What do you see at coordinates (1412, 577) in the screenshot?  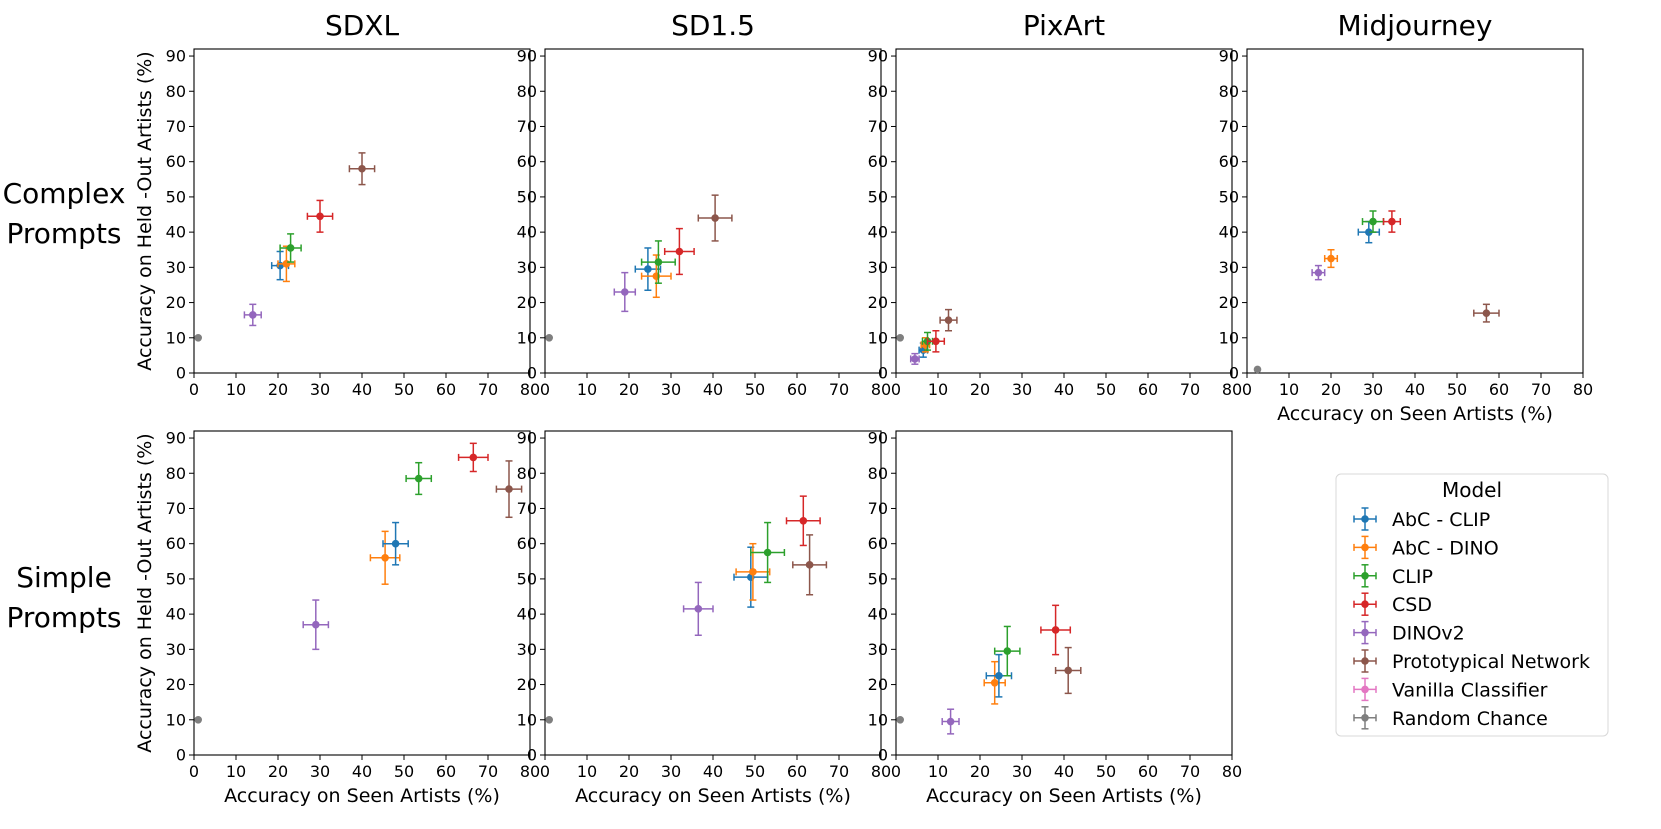 I see `legend-label: CLIP` at bounding box center [1412, 577].